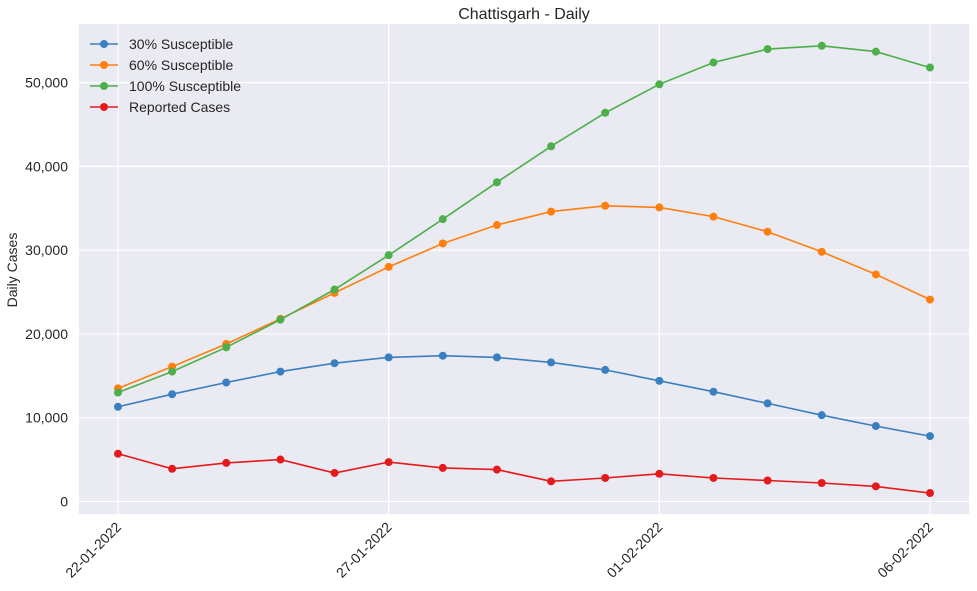  Describe the element at coordinates (46, 83) in the screenshot. I see `y-tick-label: 50,000` at that location.